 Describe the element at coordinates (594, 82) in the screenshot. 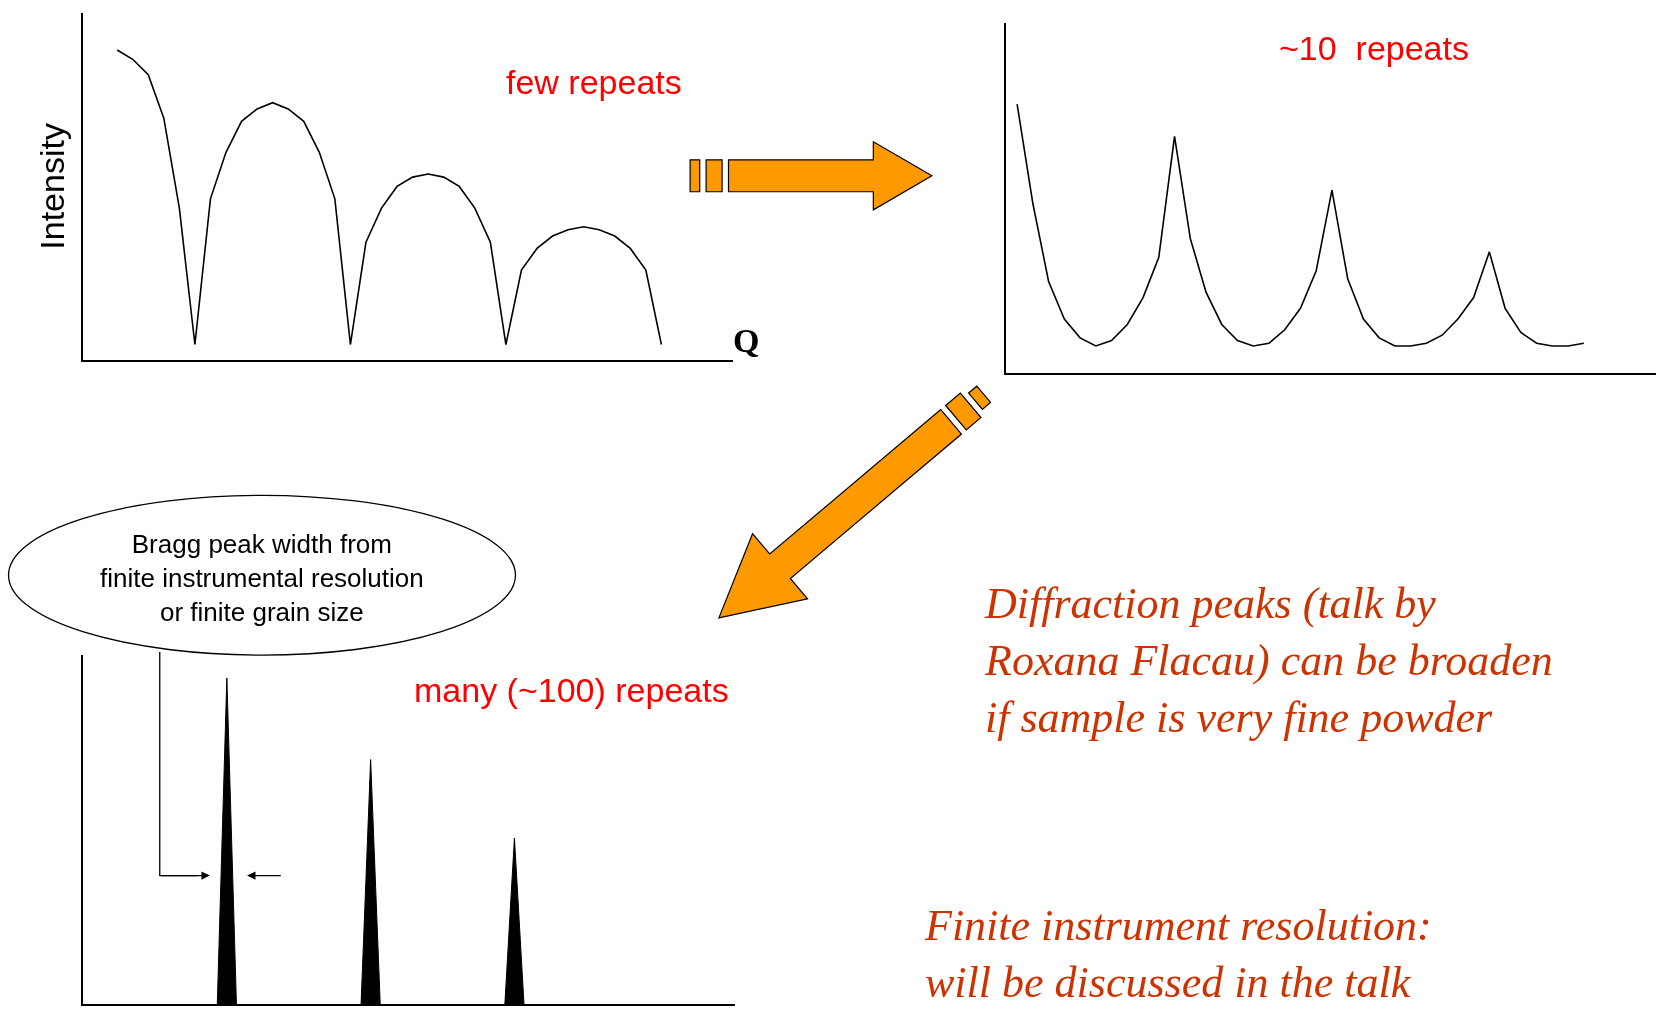

I see `chart-title: few repeats` at that location.